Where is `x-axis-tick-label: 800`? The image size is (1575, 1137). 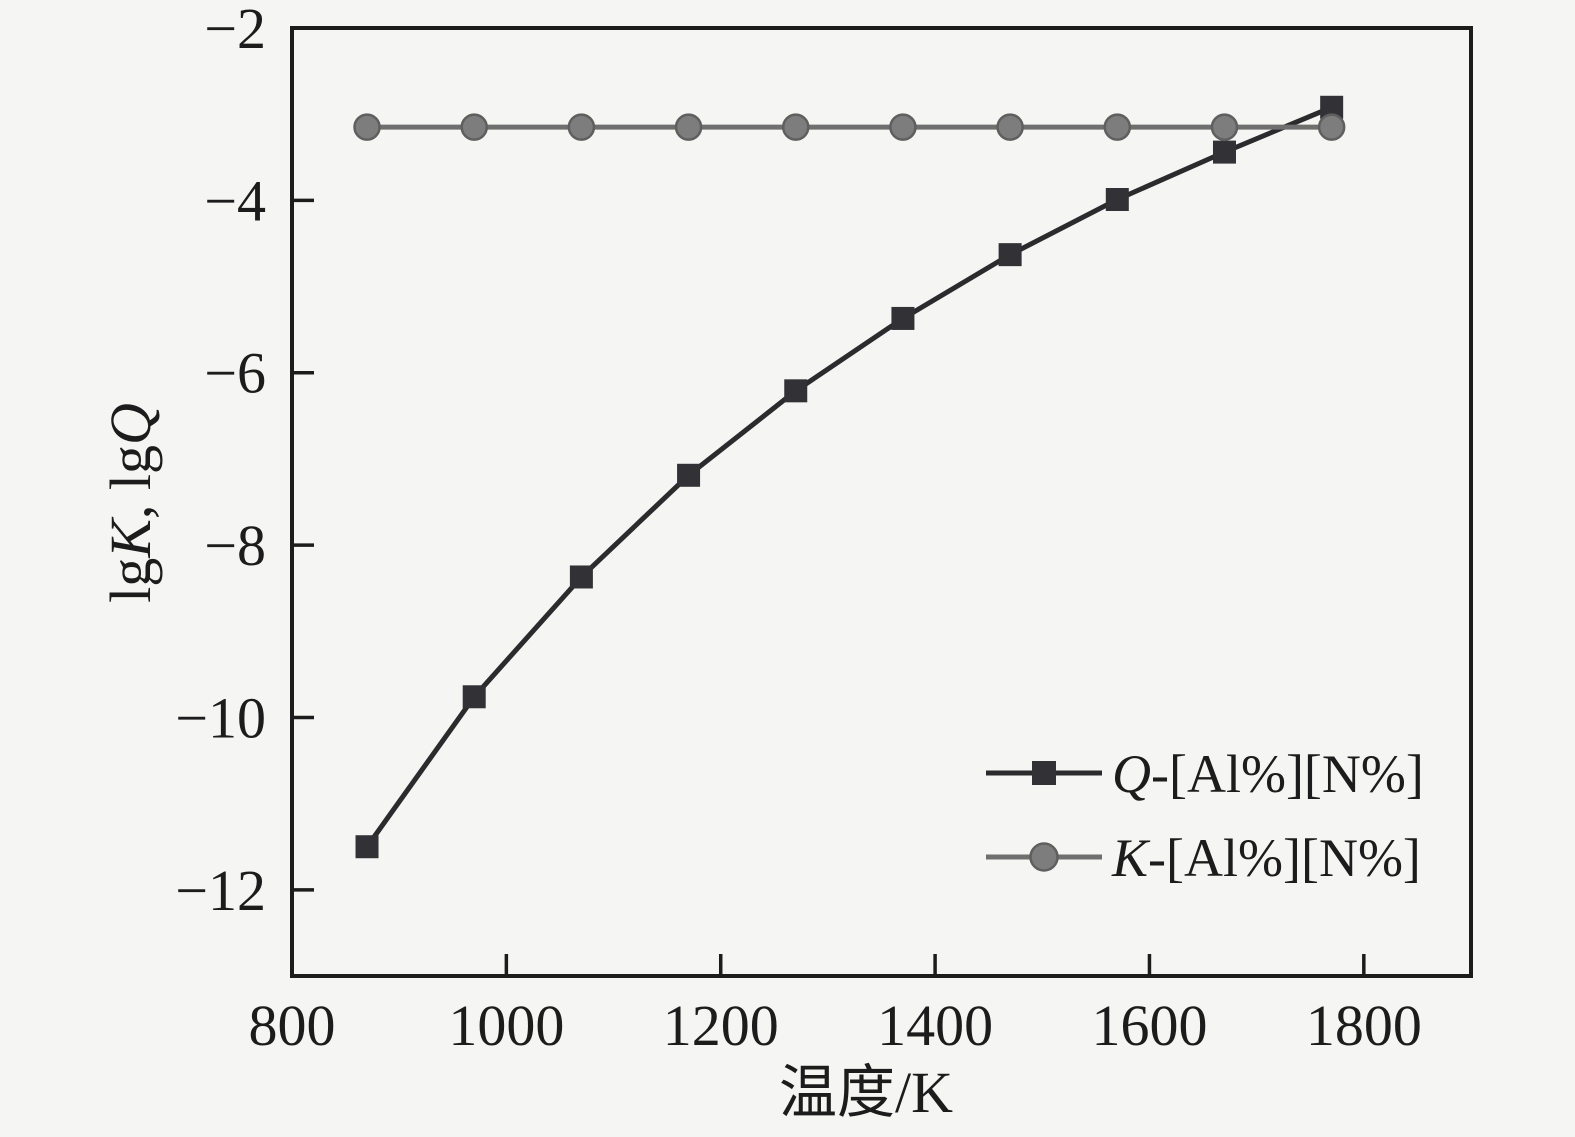
x-axis-tick-label: 800 is located at coordinates (292, 1025).